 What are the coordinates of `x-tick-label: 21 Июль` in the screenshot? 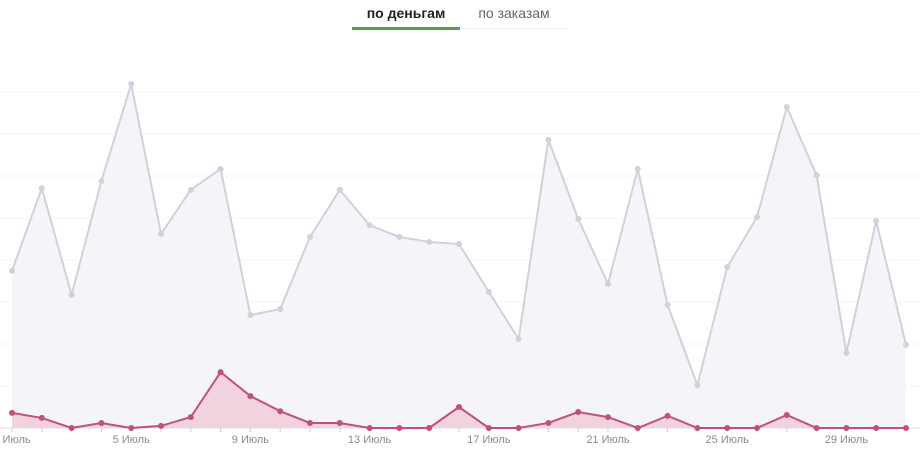 It's located at (608, 440).